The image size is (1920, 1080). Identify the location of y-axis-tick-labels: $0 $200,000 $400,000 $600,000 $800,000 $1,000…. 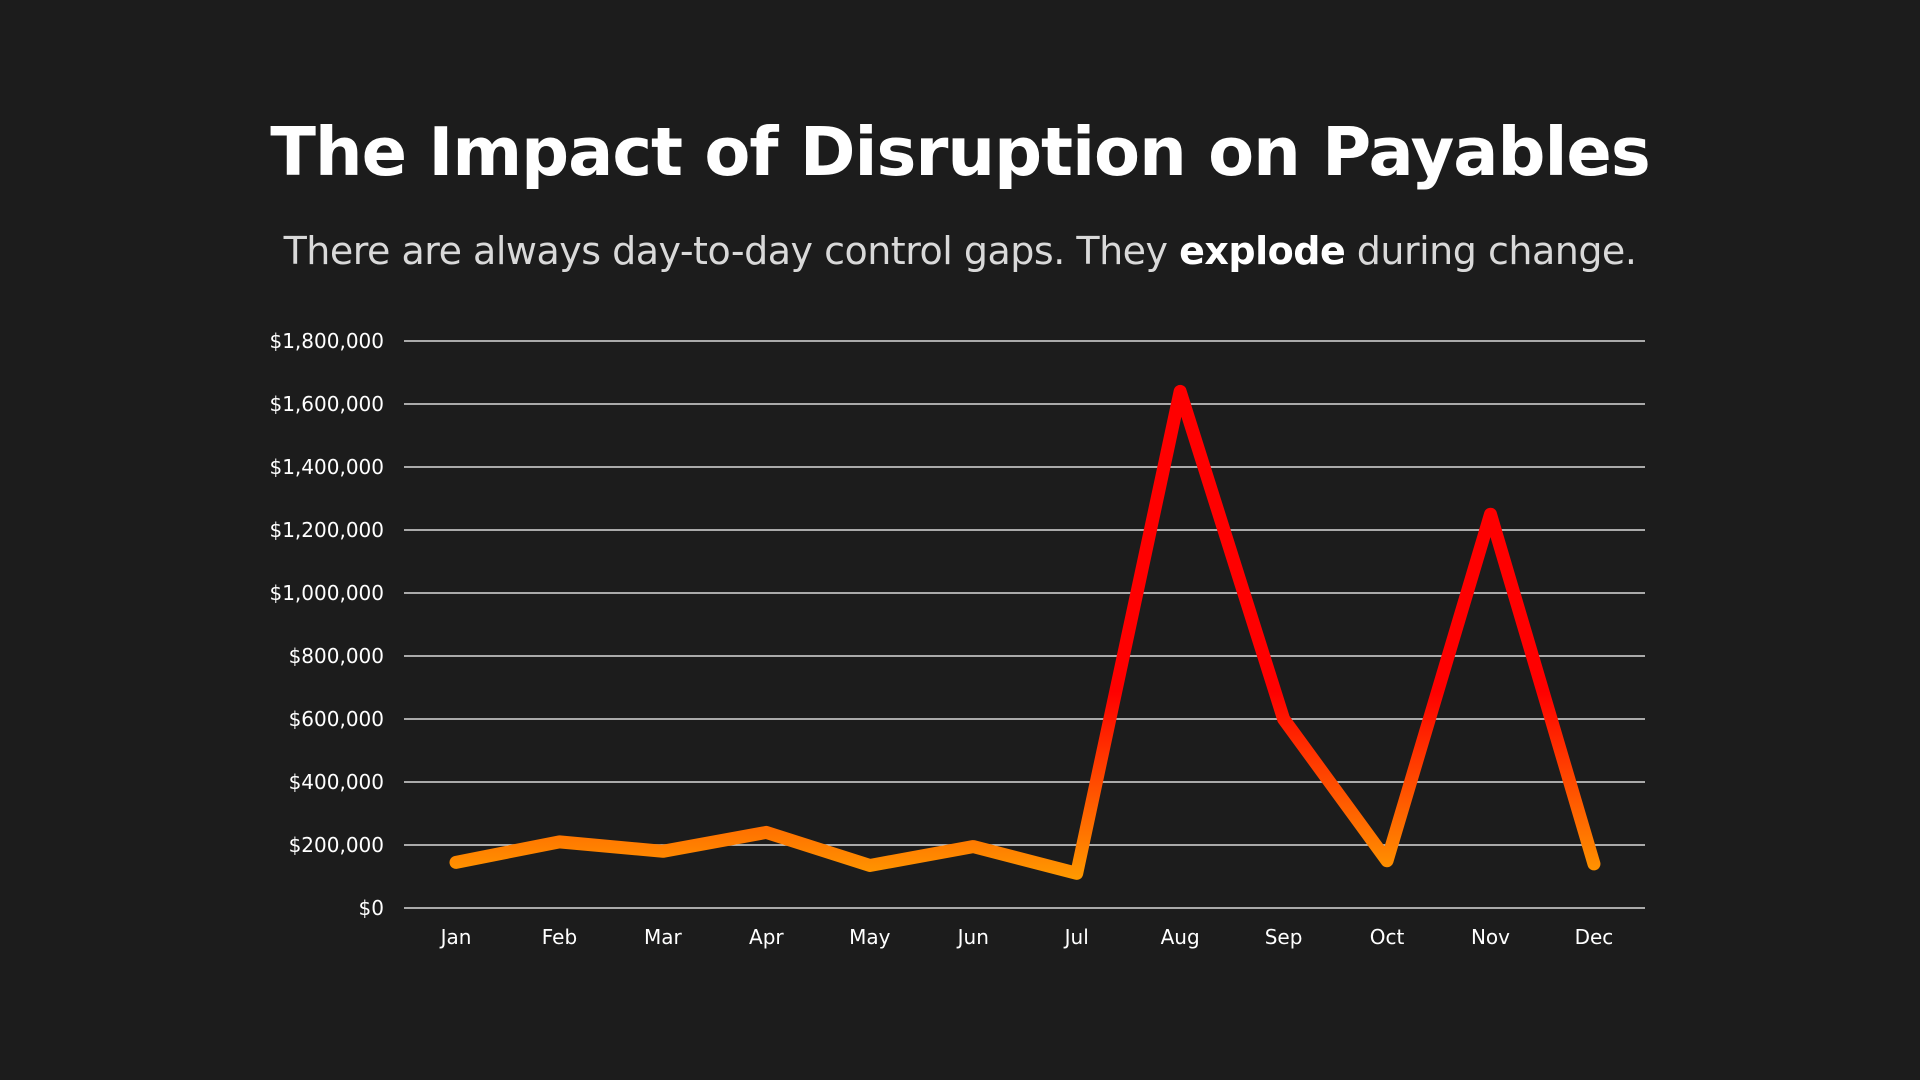
(326, 624).